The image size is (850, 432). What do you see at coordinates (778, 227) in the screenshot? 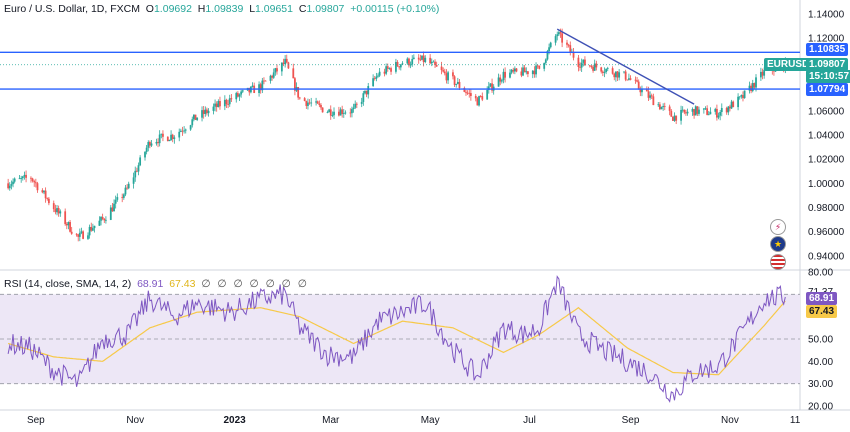
I see `lightning-icon: ⚡` at bounding box center [778, 227].